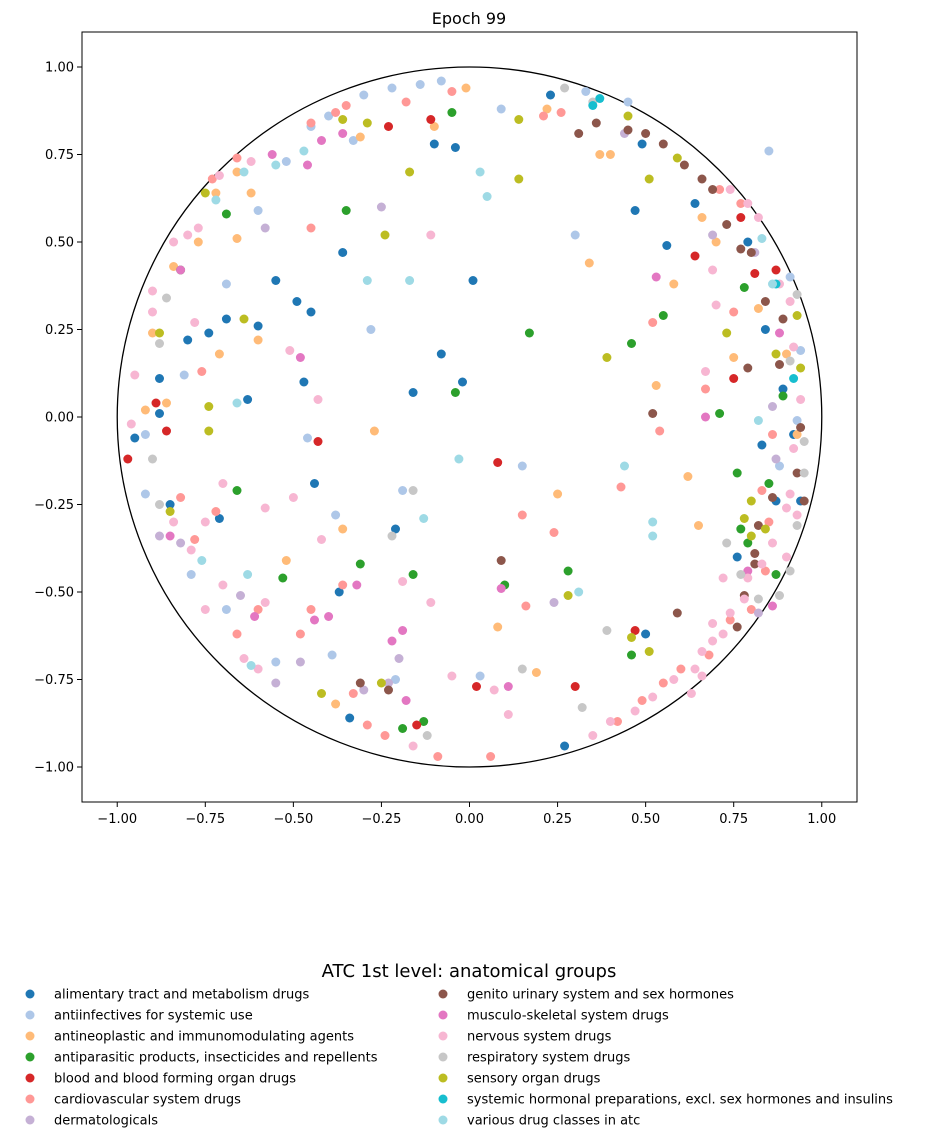  What do you see at coordinates (59, 330) in the screenshot?
I see `y-tick-label: 0.25` at bounding box center [59, 330].